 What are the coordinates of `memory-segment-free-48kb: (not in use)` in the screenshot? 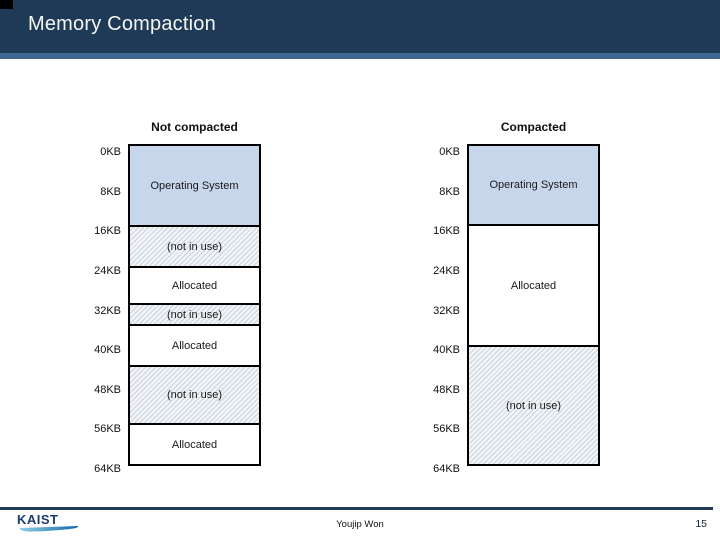 It's located at (194, 396).